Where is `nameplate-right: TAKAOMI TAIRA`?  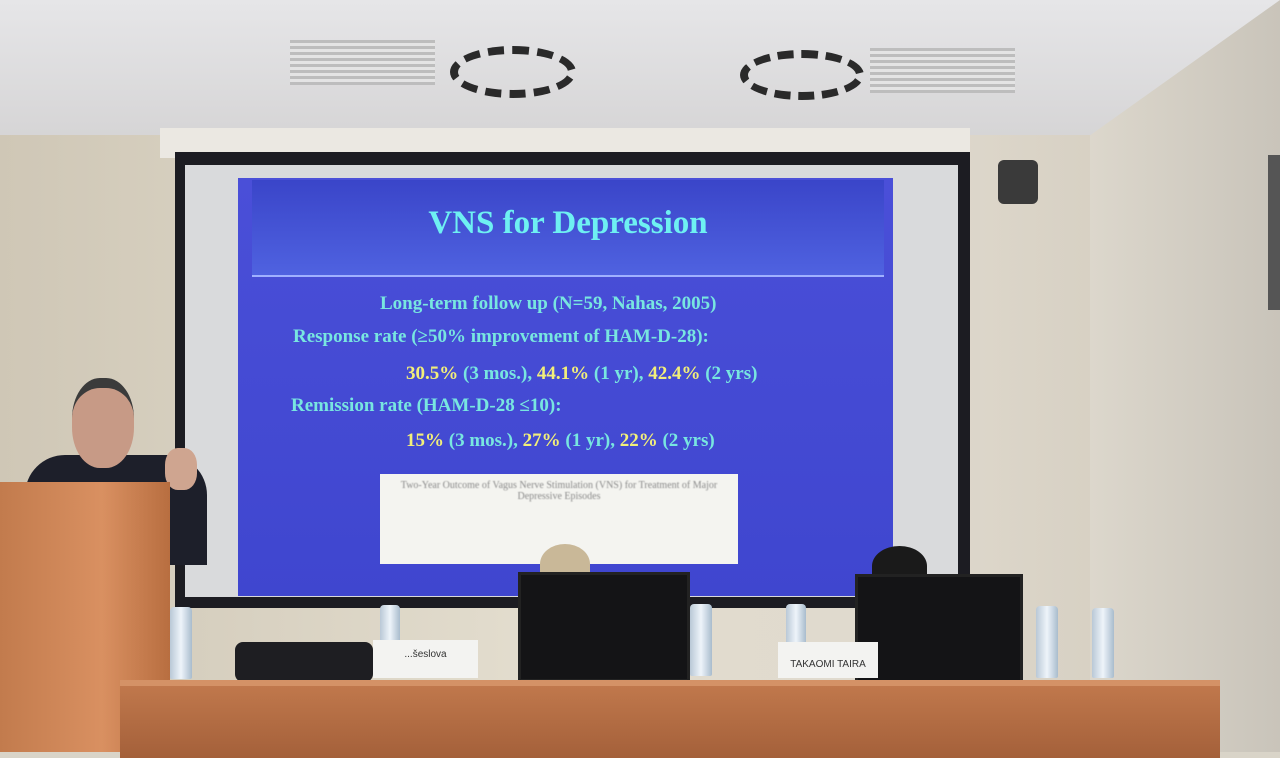 nameplate-right: TAKAOMI TAIRA is located at coordinates (828, 660).